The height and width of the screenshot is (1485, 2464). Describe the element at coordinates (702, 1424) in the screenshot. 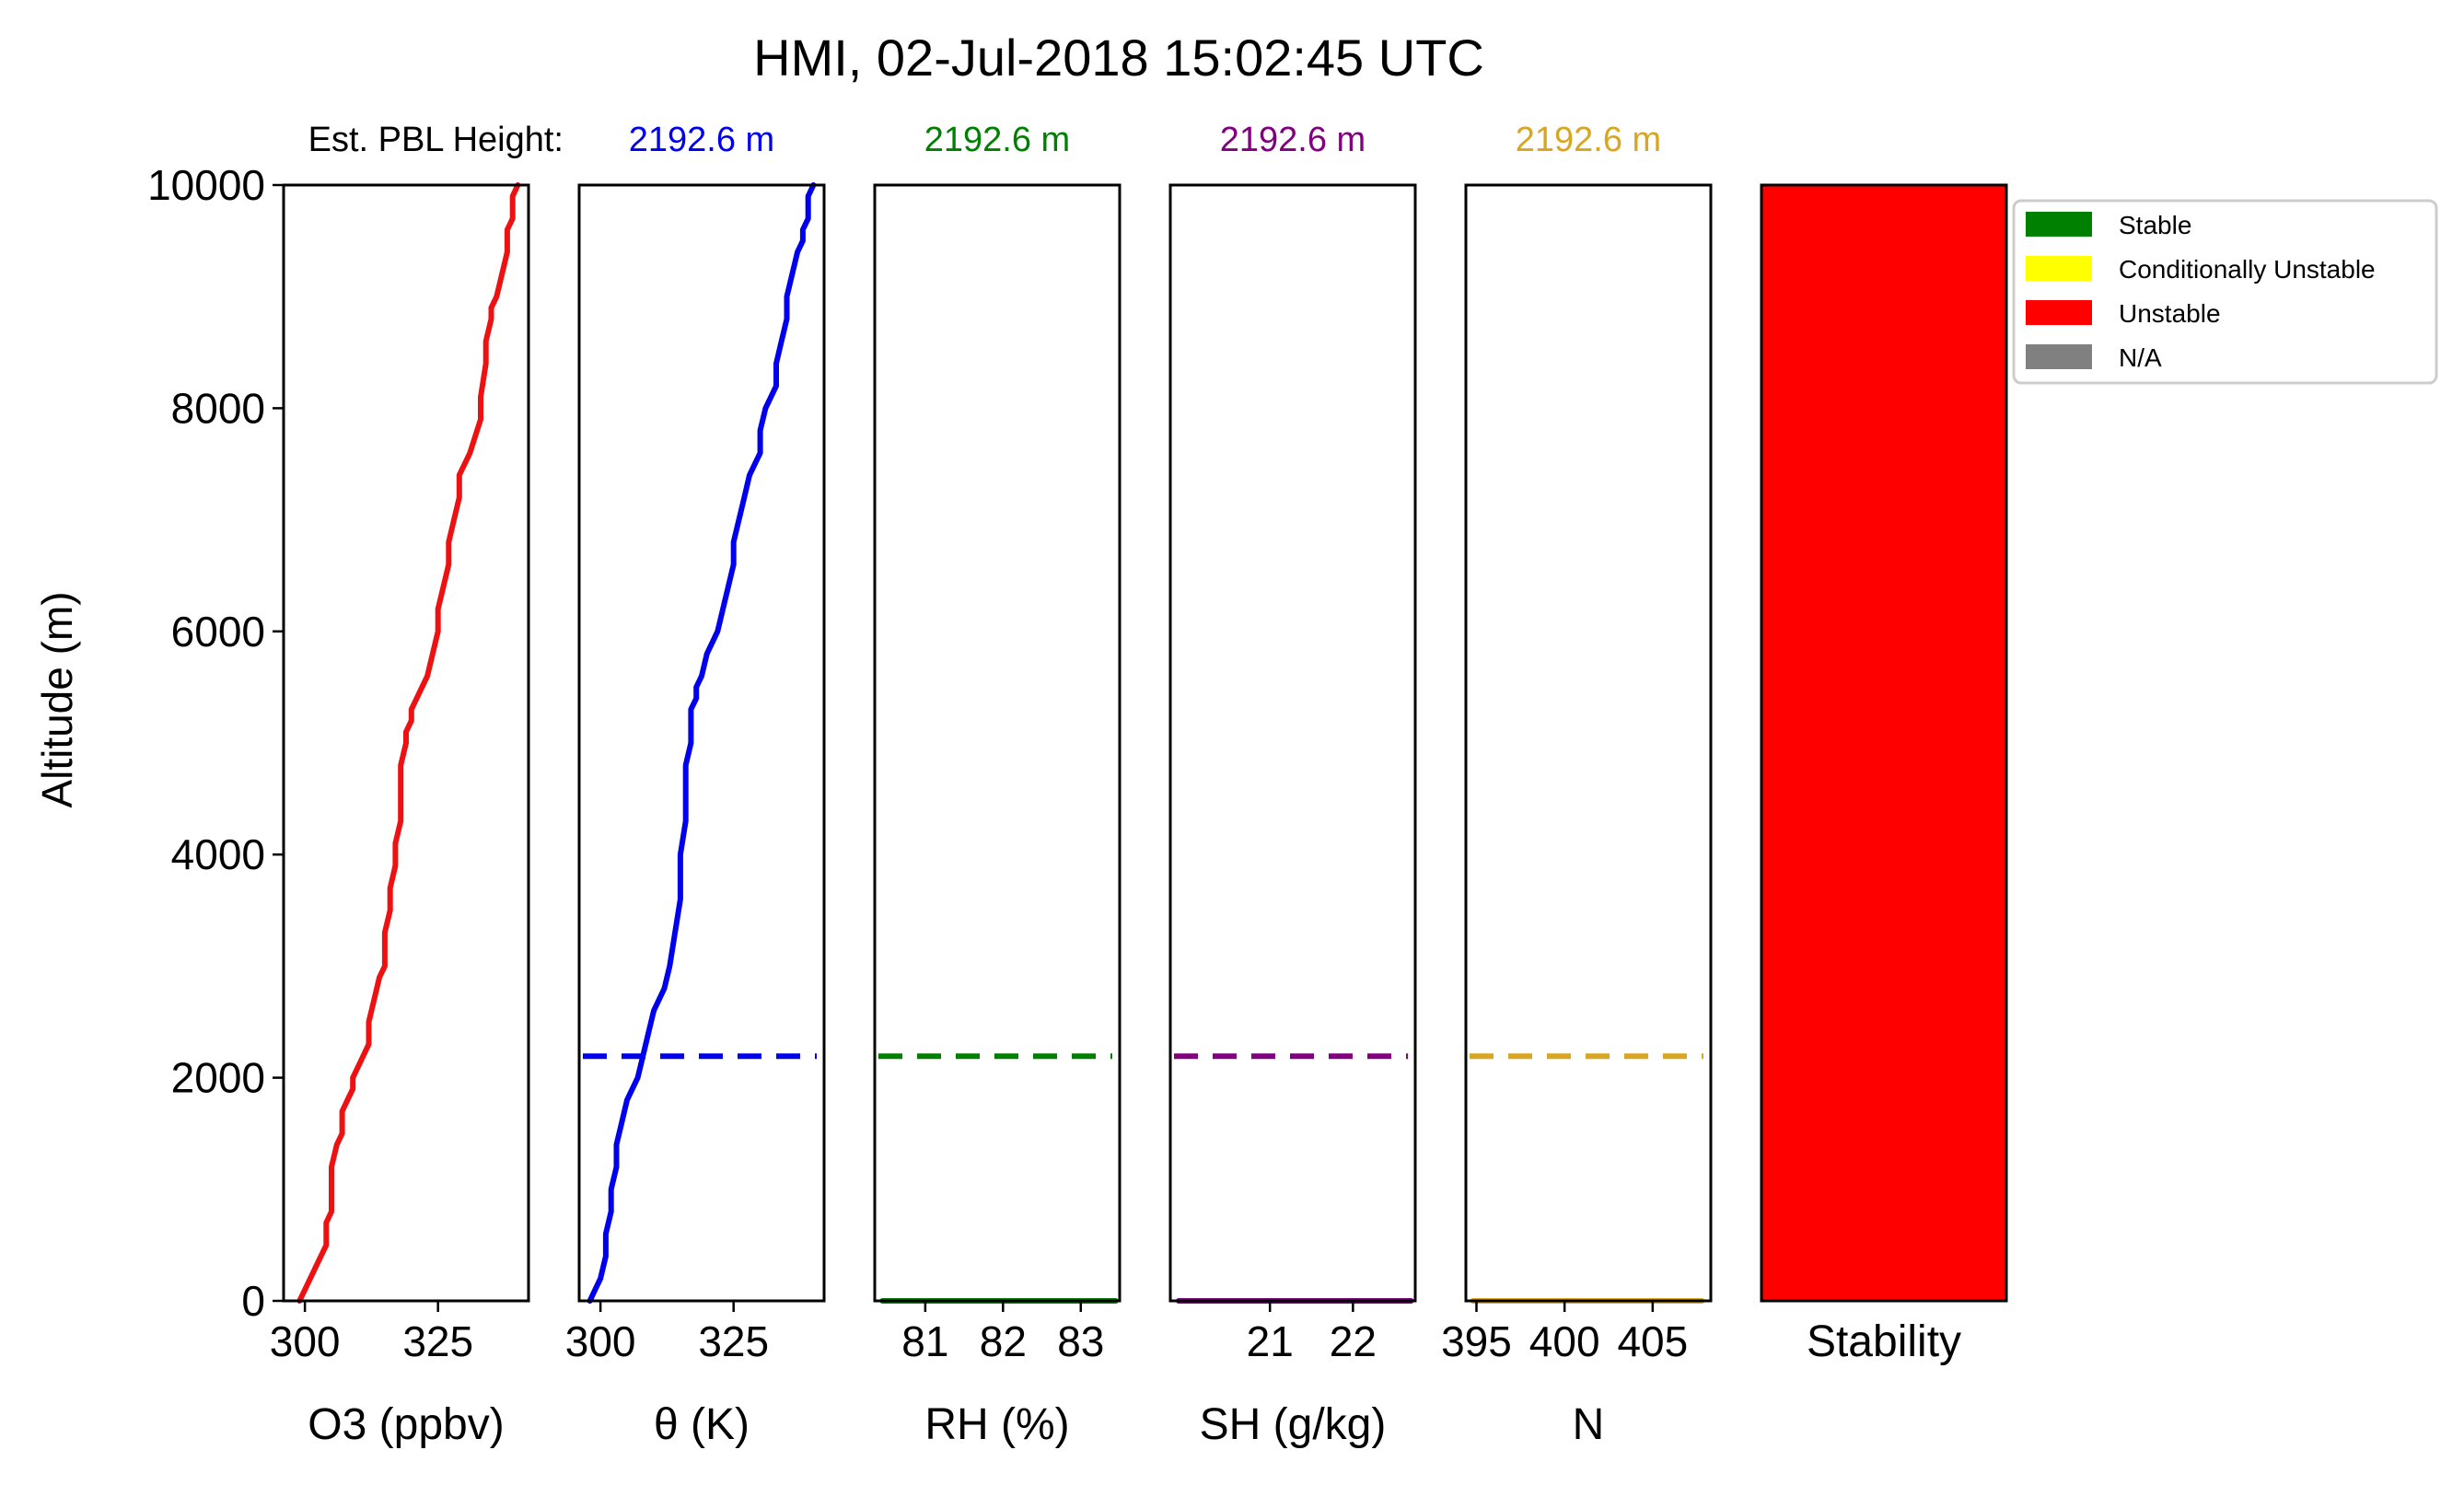

I see `x-axis-label-2: θ (K)` at that location.